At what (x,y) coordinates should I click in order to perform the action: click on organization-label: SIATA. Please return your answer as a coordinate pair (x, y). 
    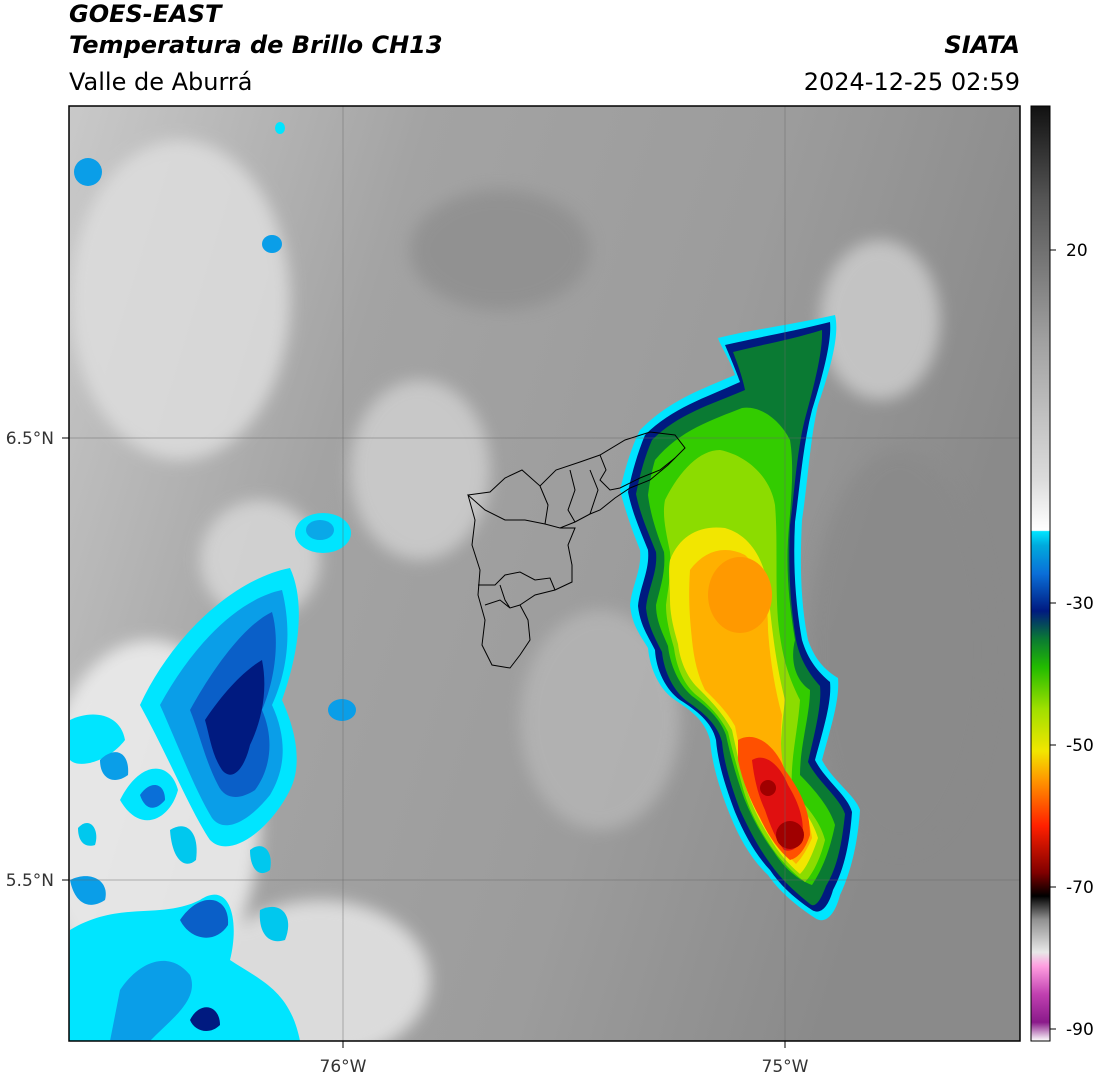
    Looking at the image, I should click on (982, 45).